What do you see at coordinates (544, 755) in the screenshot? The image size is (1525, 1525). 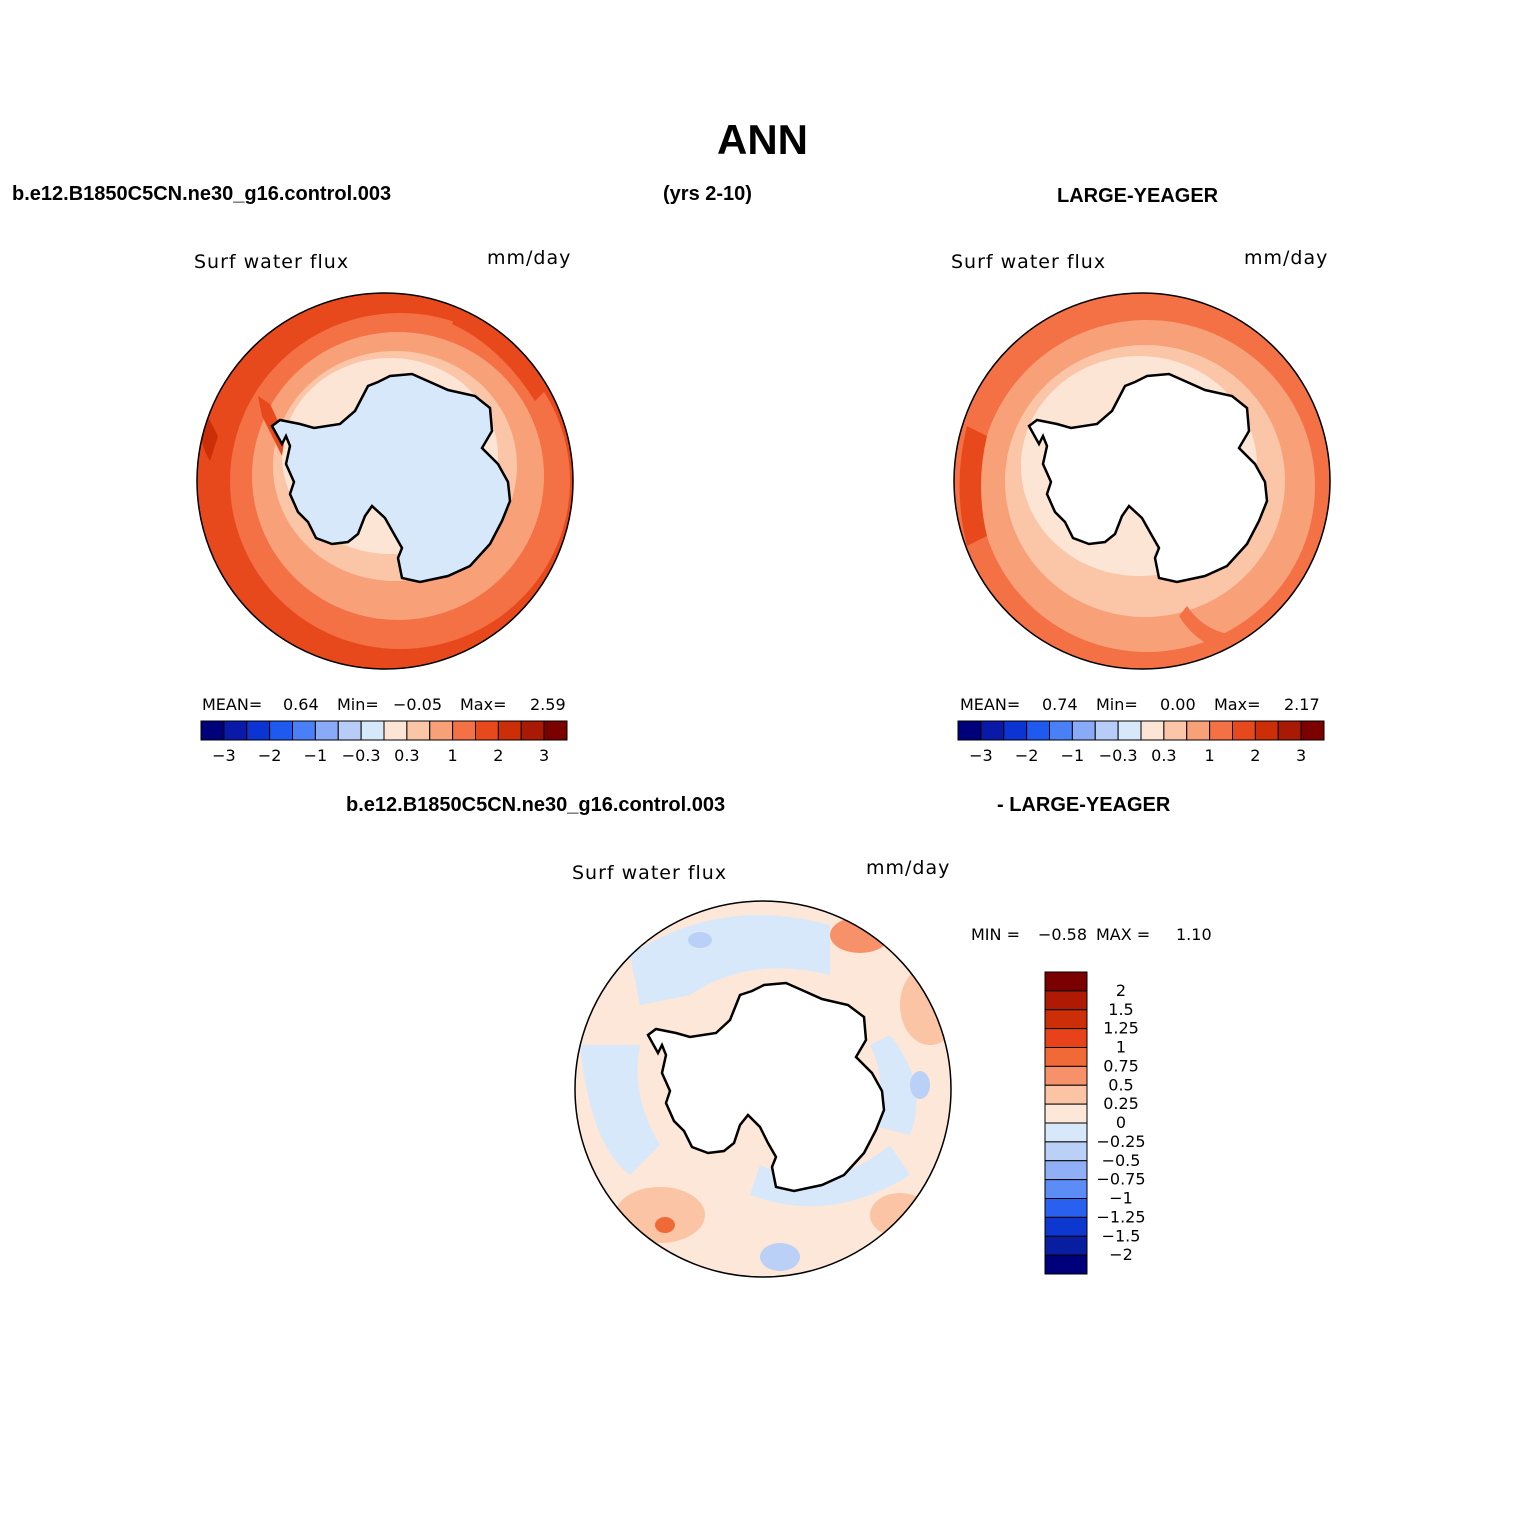 I see `panel1-colorbar-tick-label: 3` at bounding box center [544, 755].